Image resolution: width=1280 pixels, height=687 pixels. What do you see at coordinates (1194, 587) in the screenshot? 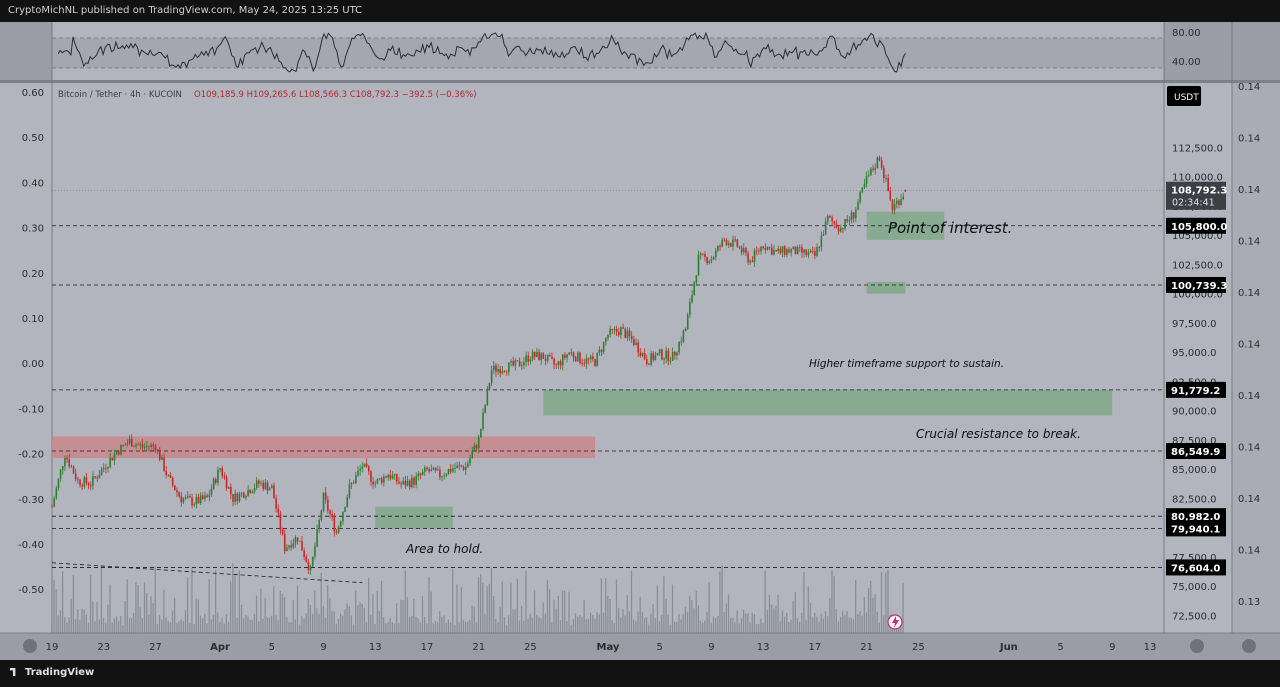
I see `price-tick: 75,000.0` at bounding box center [1194, 587].